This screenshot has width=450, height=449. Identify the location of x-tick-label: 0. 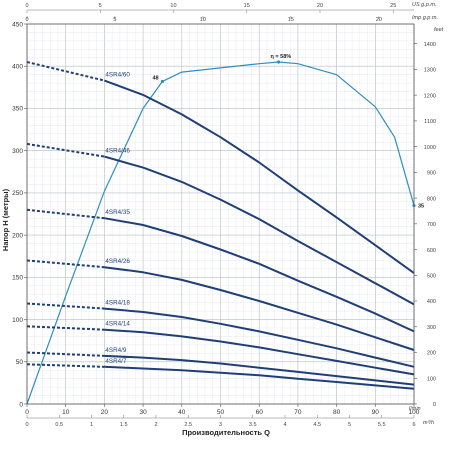
(27, 412).